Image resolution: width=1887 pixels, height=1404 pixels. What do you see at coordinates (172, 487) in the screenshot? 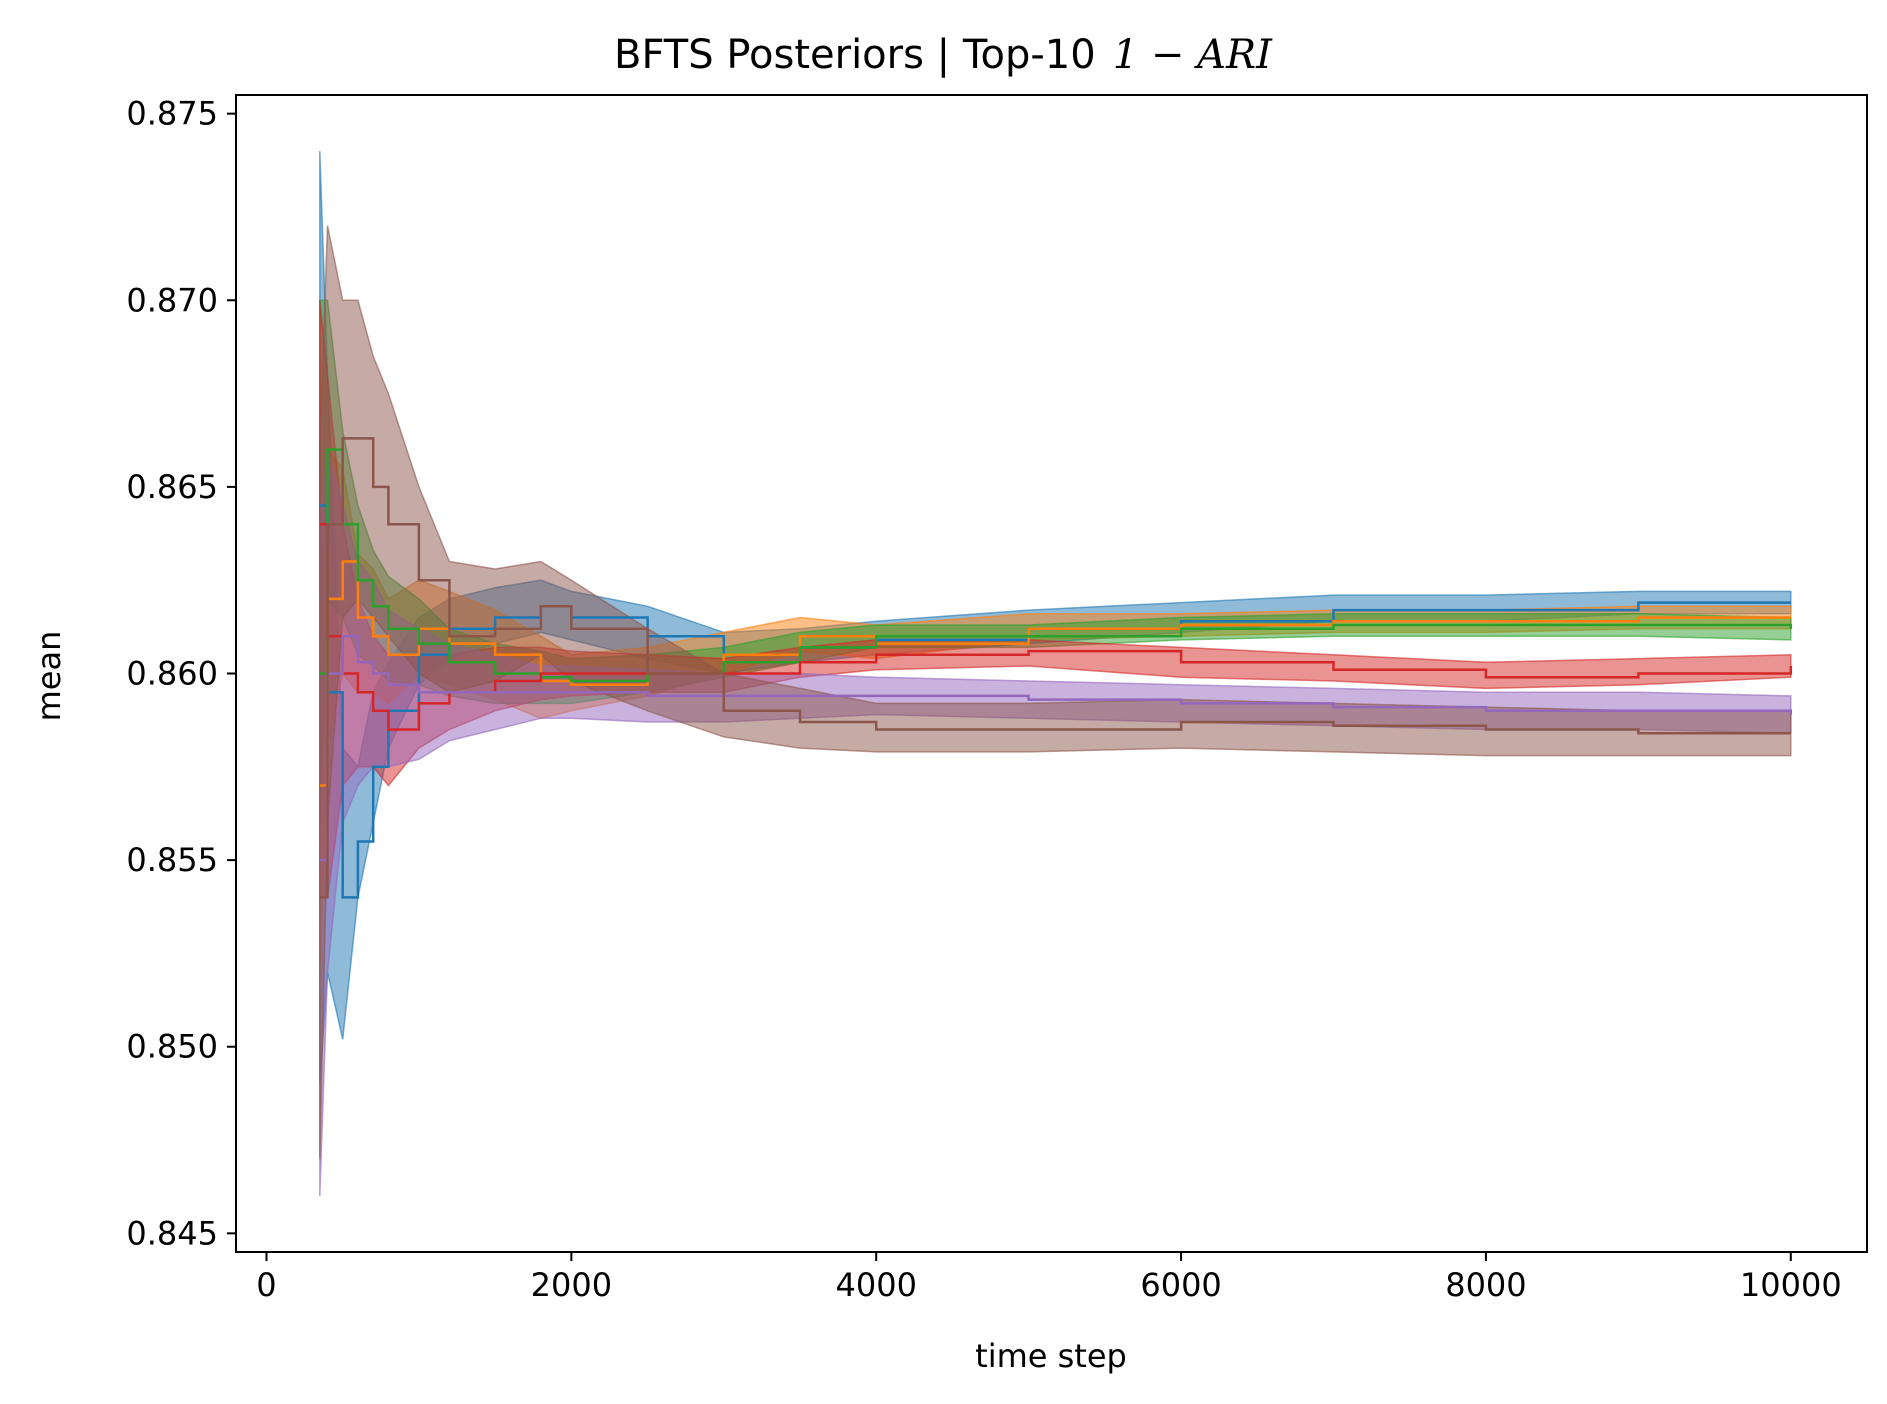
I see `y-tick-label: 0.865` at bounding box center [172, 487].